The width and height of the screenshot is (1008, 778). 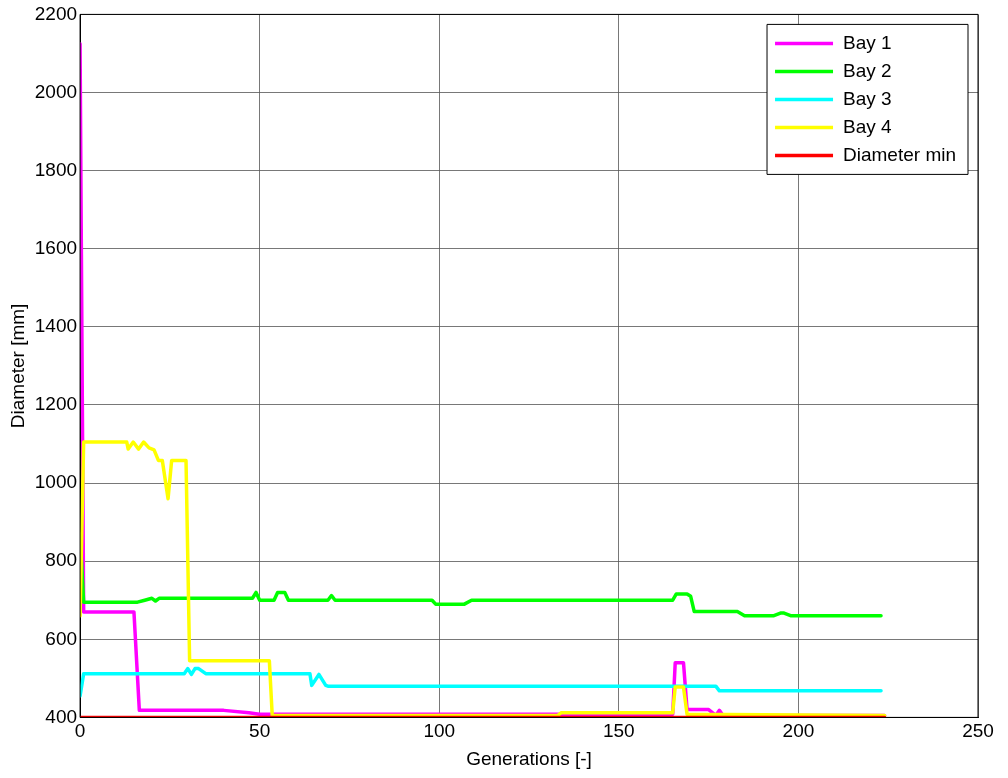 I want to click on y-tick-label: 2000, so click(x=56, y=91).